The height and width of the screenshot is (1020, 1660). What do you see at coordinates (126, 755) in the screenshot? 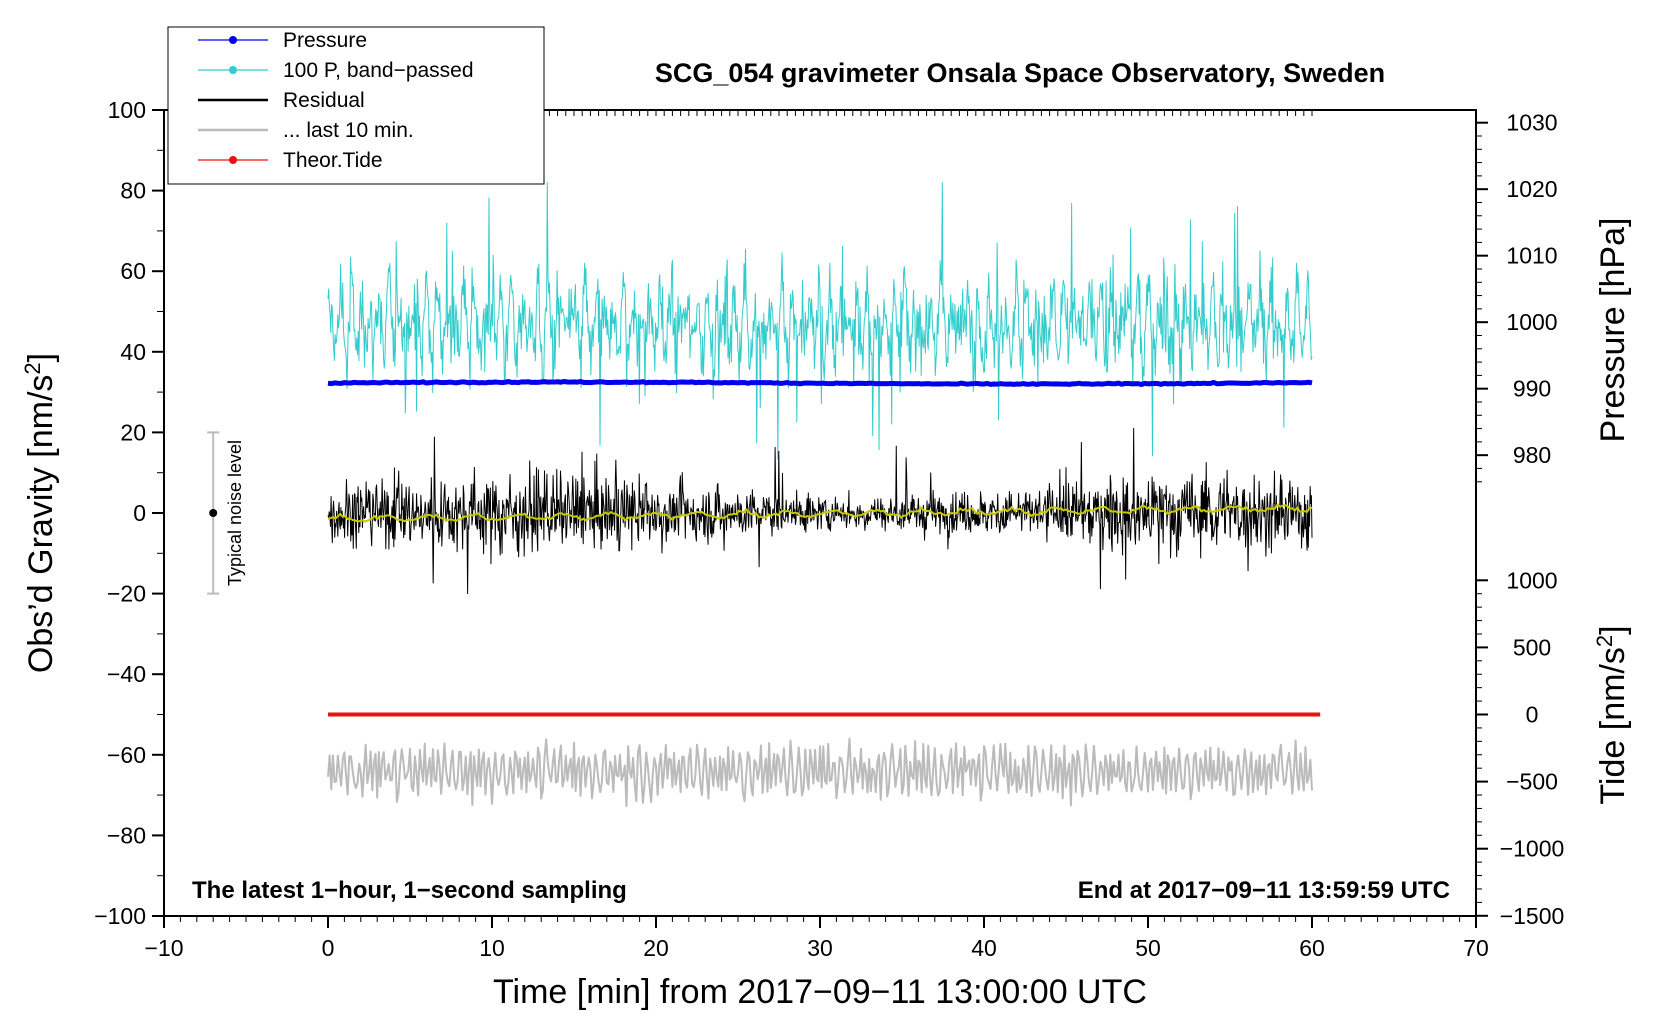
I see `y-tick-label: −60` at bounding box center [126, 755].